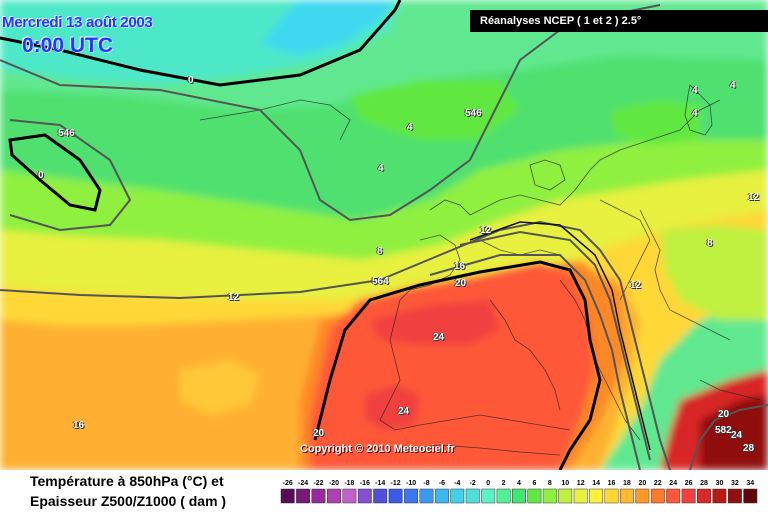 The image size is (768, 512). What do you see at coordinates (396, 483) in the screenshot?
I see `legend-tick-label: -12` at bounding box center [396, 483].